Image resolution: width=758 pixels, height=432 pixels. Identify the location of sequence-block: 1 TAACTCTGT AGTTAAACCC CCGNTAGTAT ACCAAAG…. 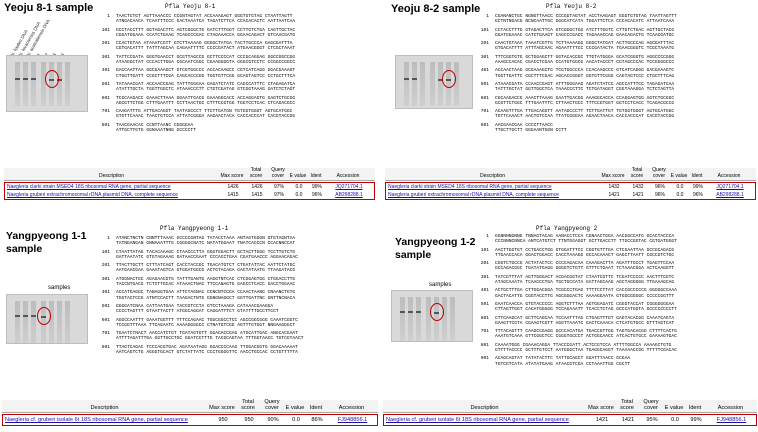
(198, 74).